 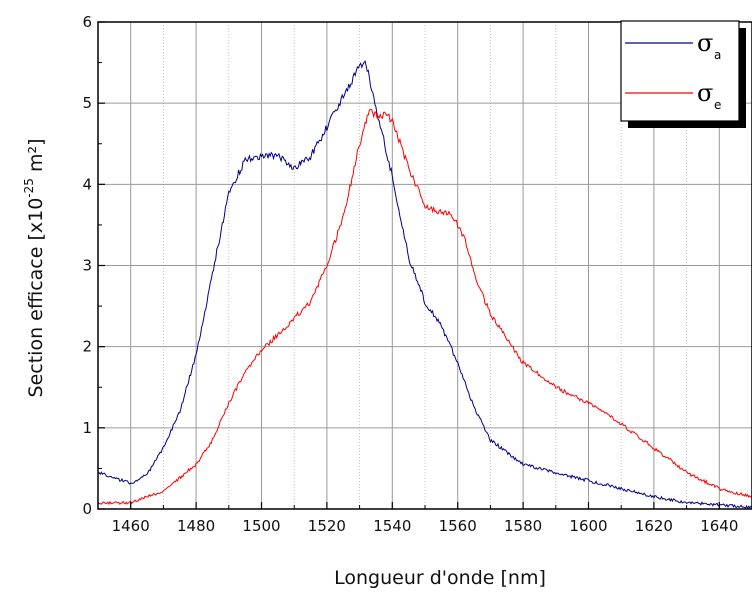 I want to click on y-tick-label: 3, so click(x=87, y=266).